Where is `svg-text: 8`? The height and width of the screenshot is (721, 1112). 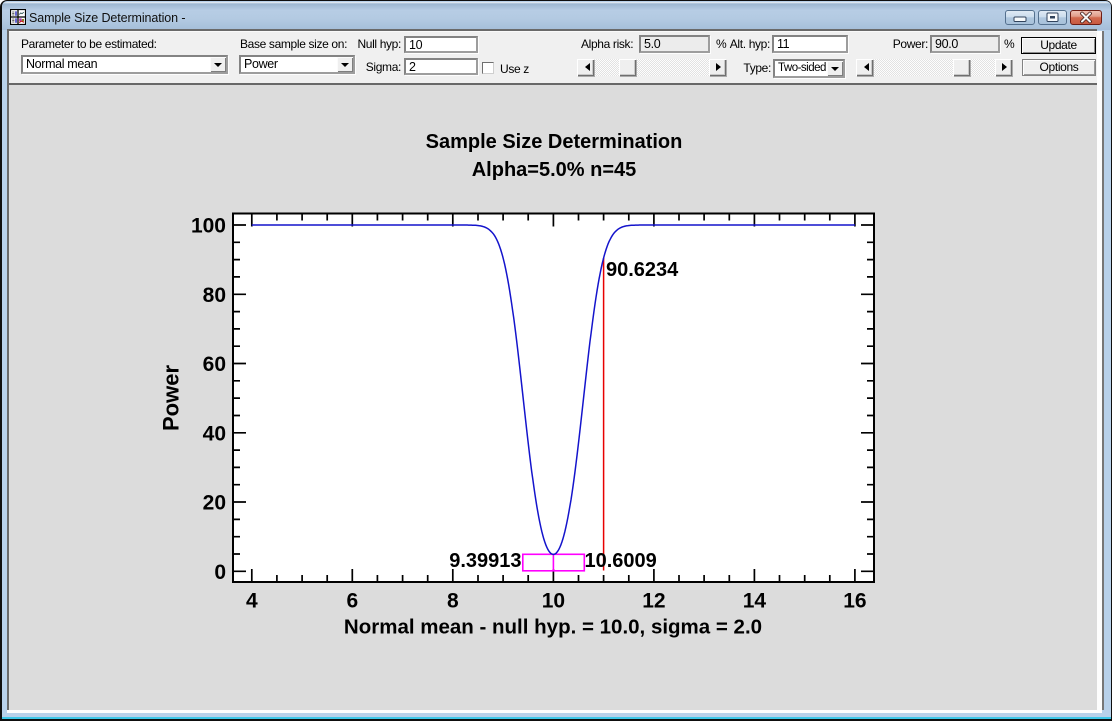 svg-text: 8 is located at coordinates (453, 601).